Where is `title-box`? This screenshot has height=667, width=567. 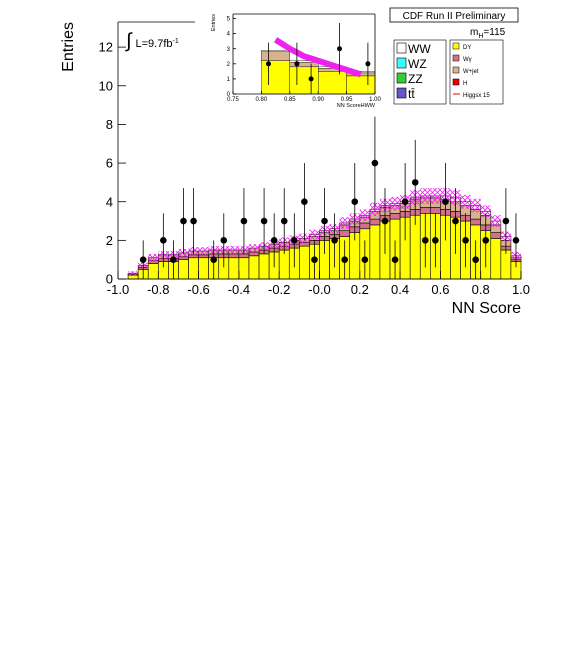 title-box is located at coordinates (454, 15).